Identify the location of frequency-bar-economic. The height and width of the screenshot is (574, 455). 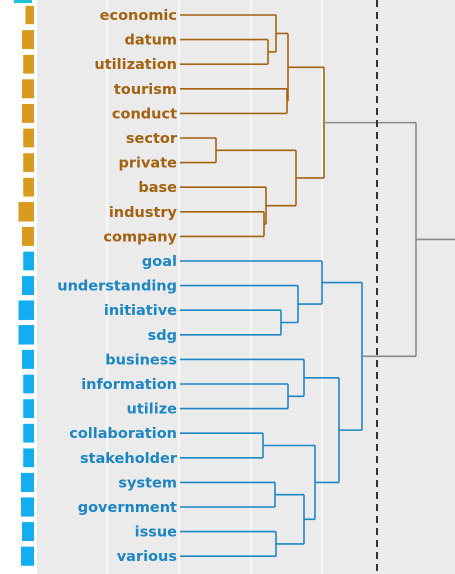
(29, 15).